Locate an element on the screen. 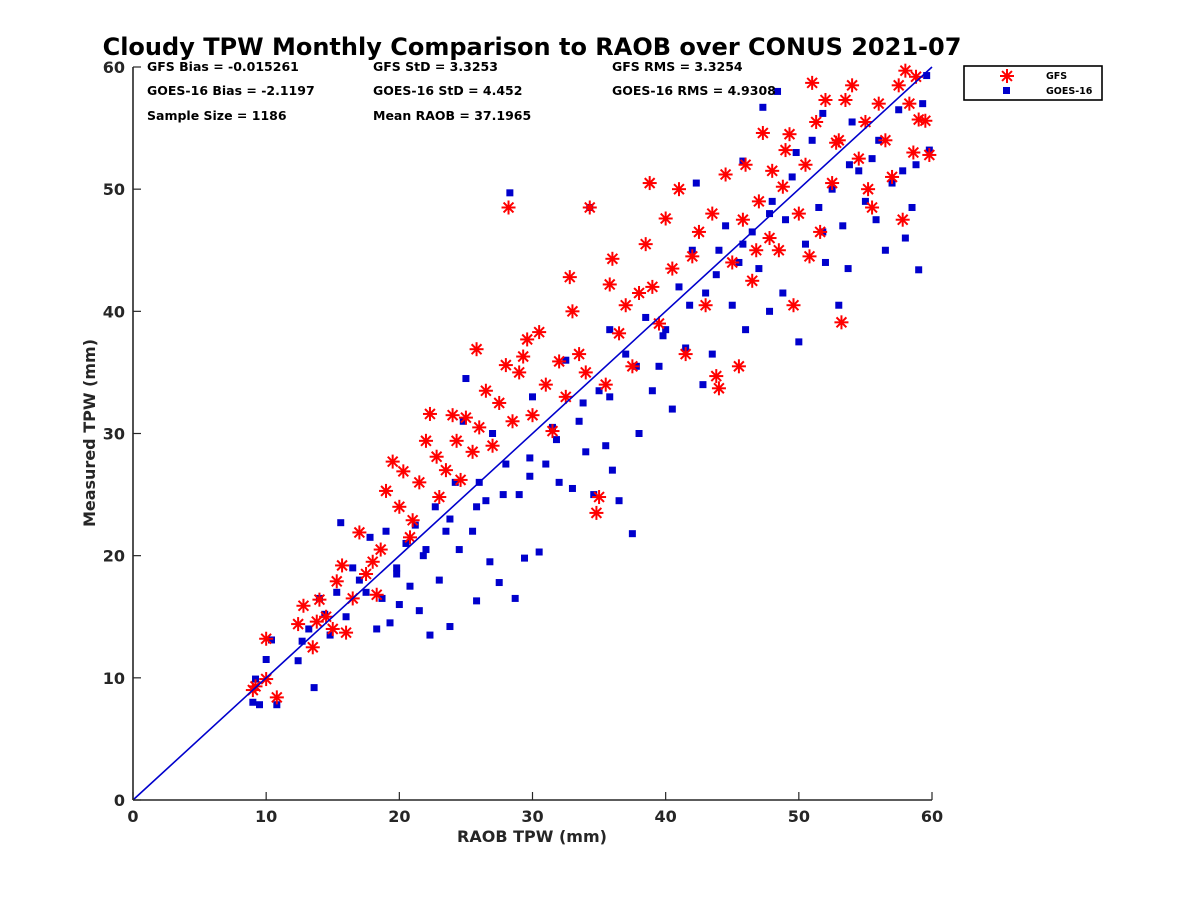 Image resolution: width=1200 pixels, height=900 pixels. legend-goes-label: GOES-16 is located at coordinates (1069, 91).